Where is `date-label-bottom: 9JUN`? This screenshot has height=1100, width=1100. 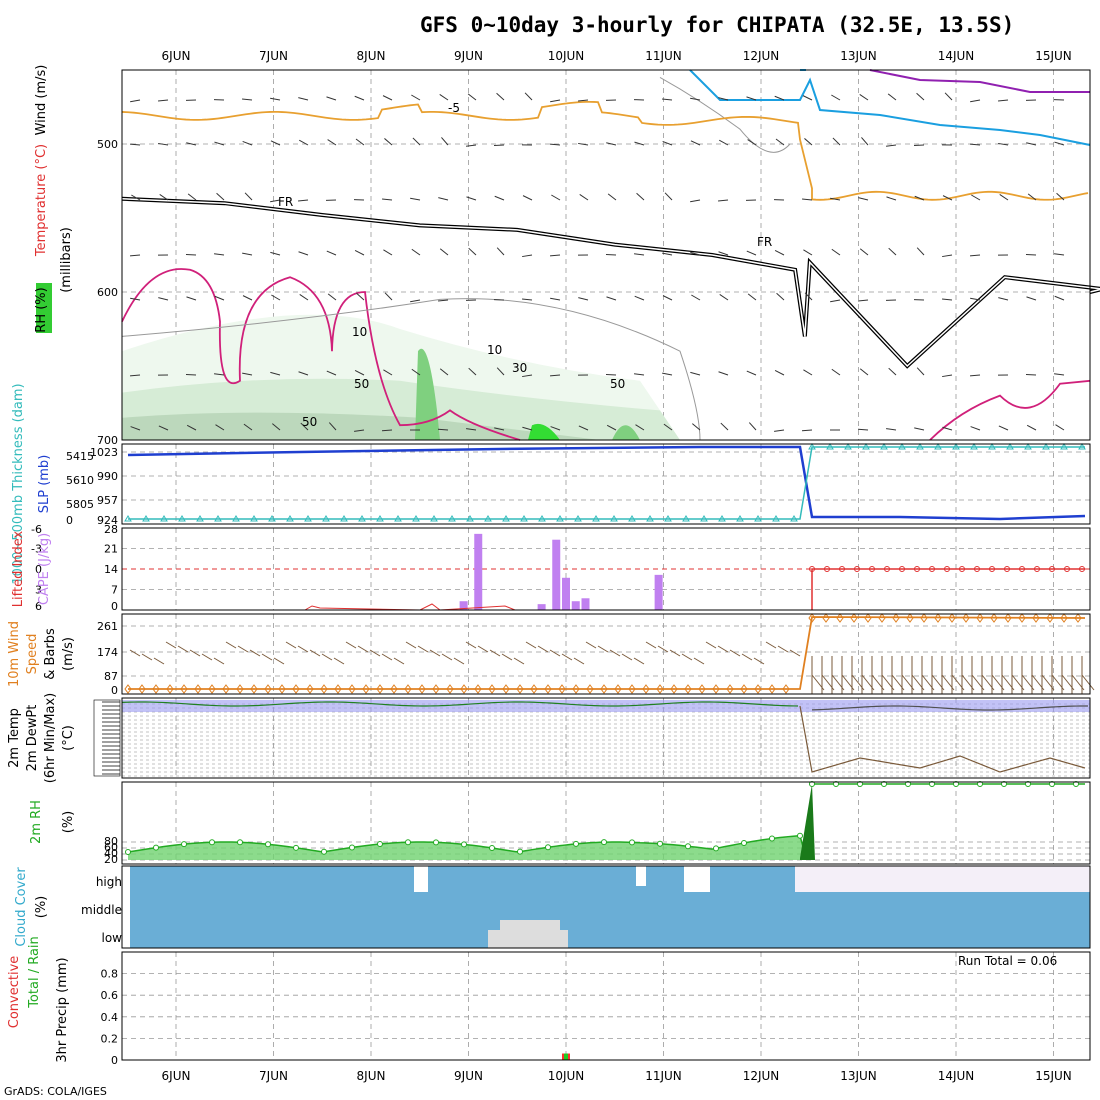 date-label-bottom: 9JUN is located at coordinates (468, 1076).